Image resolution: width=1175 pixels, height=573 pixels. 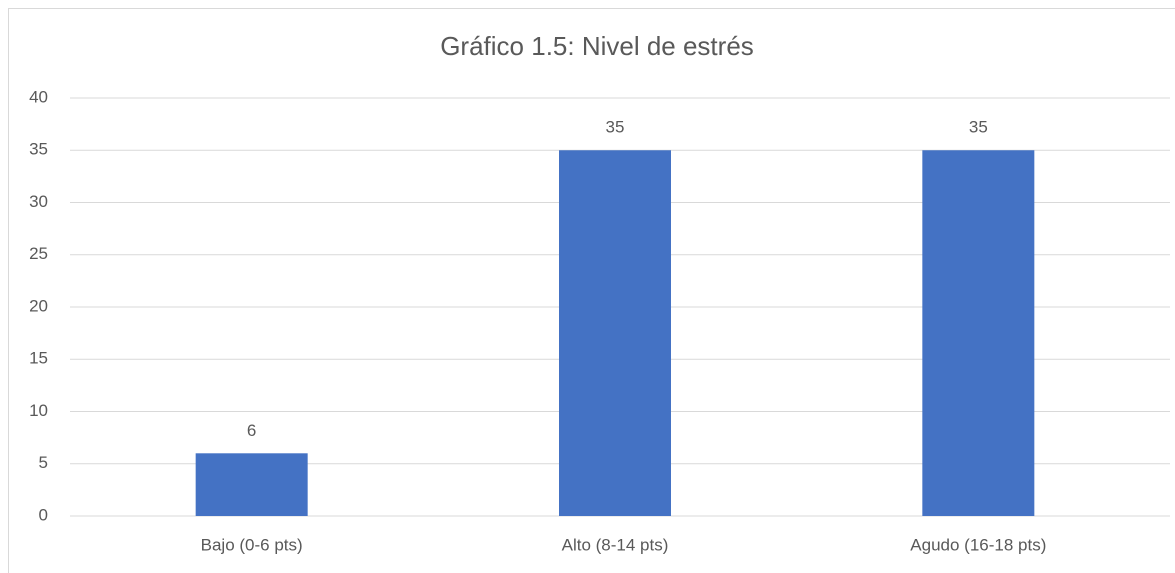 What do you see at coordinates (38, 253) in the screenshot?
I see `y-tick-label: 25` at bounding box center [38, 253].